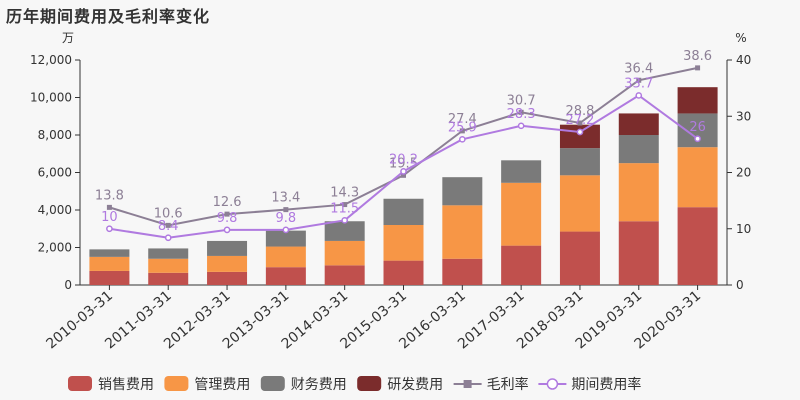  Describe the element at coordinates (606, 384) in the screenshot. I see `legend-label-期间费用率: 期间费用率` at that location.